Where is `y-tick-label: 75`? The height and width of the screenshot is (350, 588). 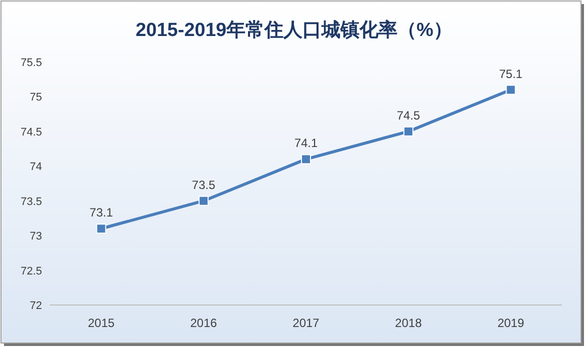
y-tick-label: 75 is located at coordinates (36, 98).